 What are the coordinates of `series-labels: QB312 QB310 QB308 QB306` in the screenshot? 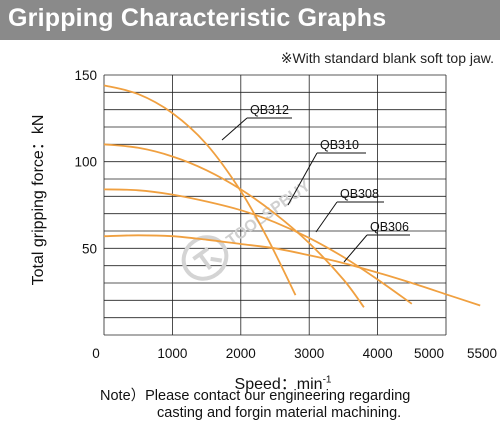 It's located at (315, 183).